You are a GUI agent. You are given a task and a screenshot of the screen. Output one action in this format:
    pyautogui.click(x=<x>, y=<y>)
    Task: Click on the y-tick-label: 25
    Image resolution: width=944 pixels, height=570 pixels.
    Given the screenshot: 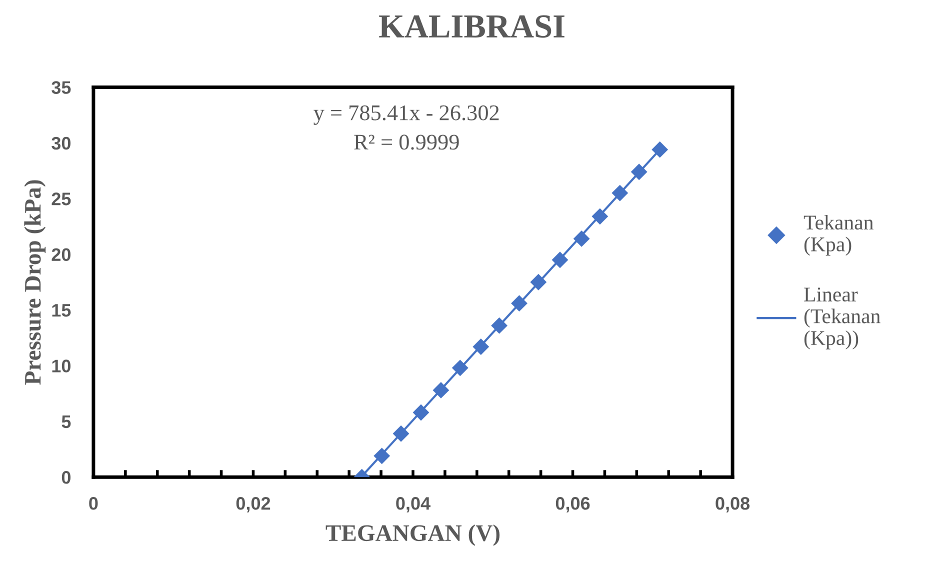 What is the action you would take?
    pyautogui.click(x=61, y=199)
    